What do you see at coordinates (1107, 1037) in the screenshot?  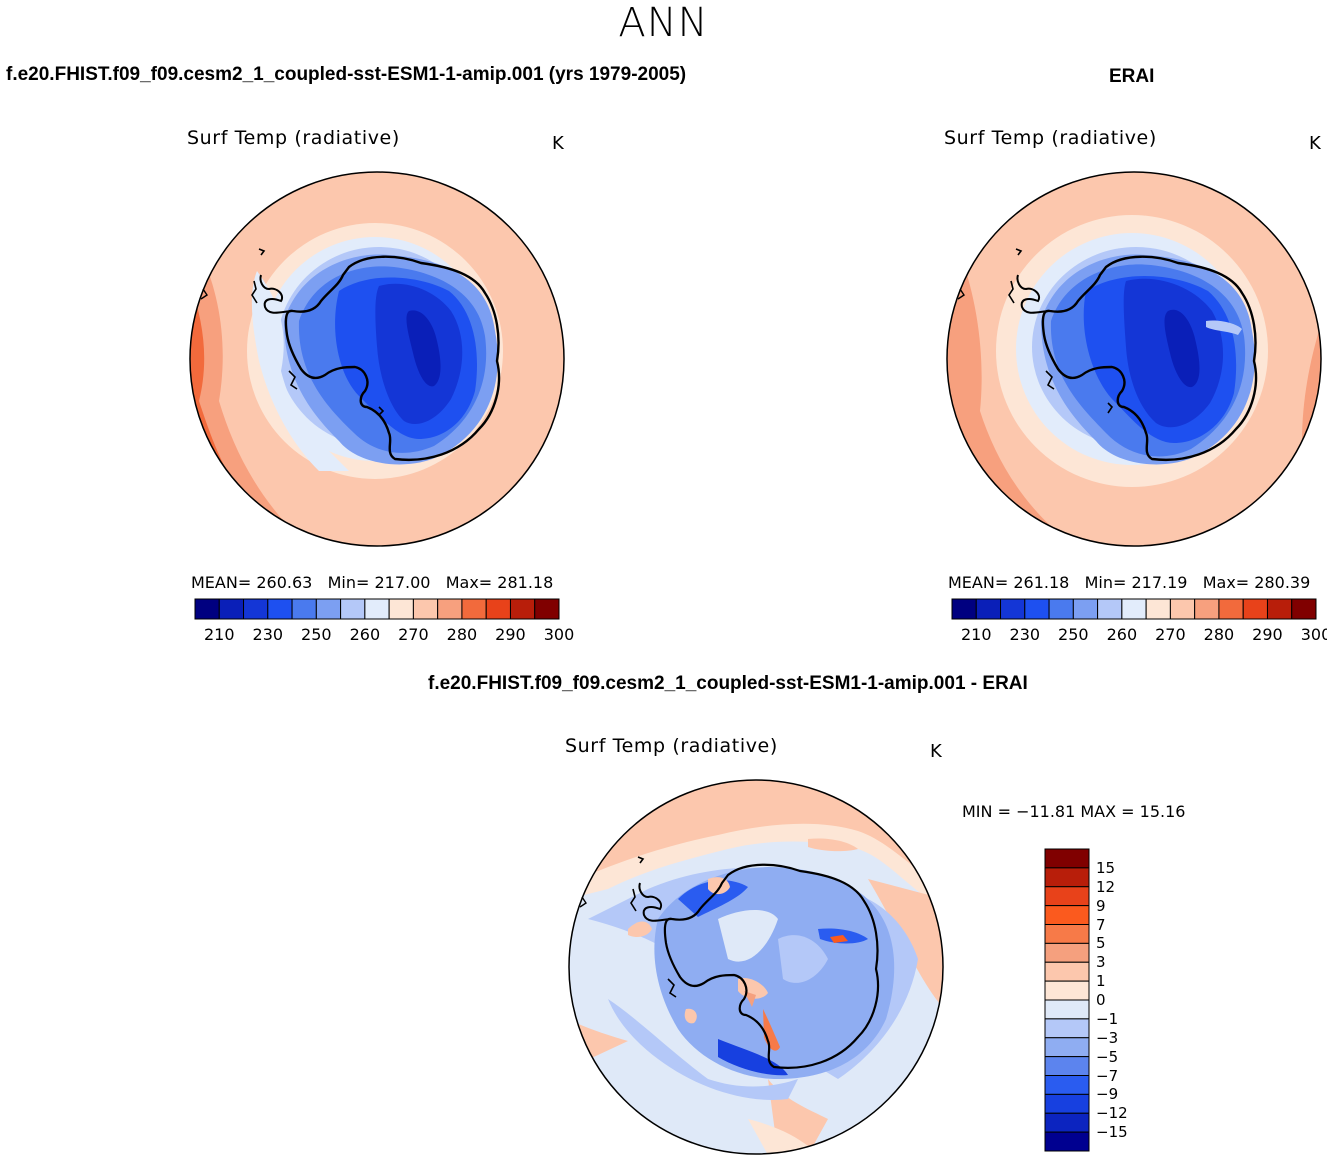 I see `diff-colorbar-tick-label: −3` at bounding box center [1107, 1037].